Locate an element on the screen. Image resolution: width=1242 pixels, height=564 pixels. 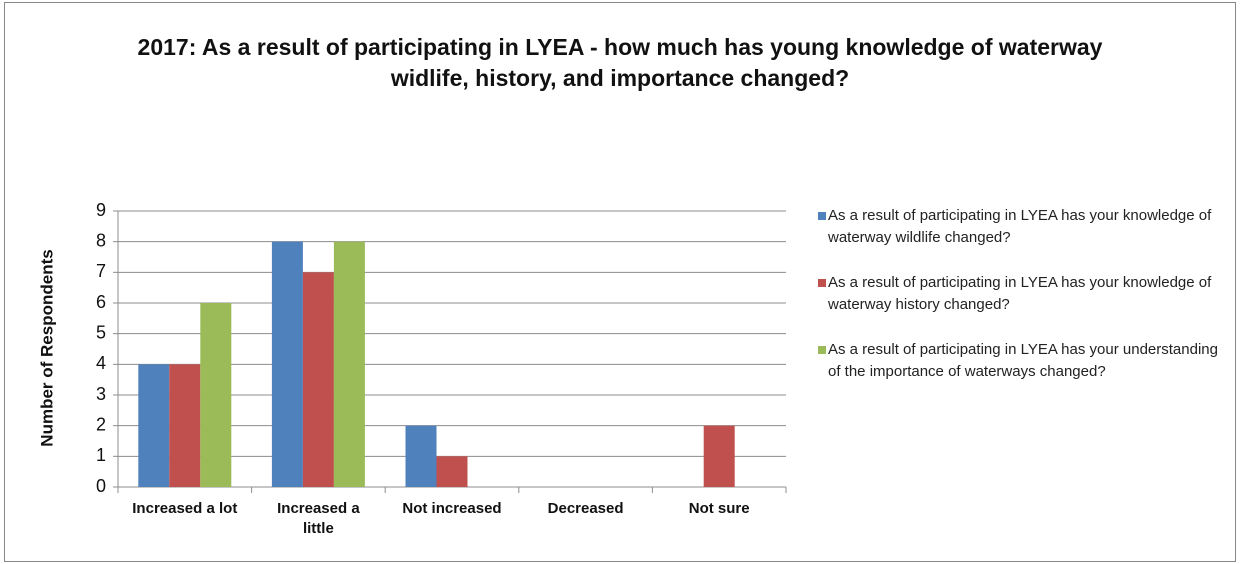
x-tick-label: Not sure is located at coordinates (719, 508).